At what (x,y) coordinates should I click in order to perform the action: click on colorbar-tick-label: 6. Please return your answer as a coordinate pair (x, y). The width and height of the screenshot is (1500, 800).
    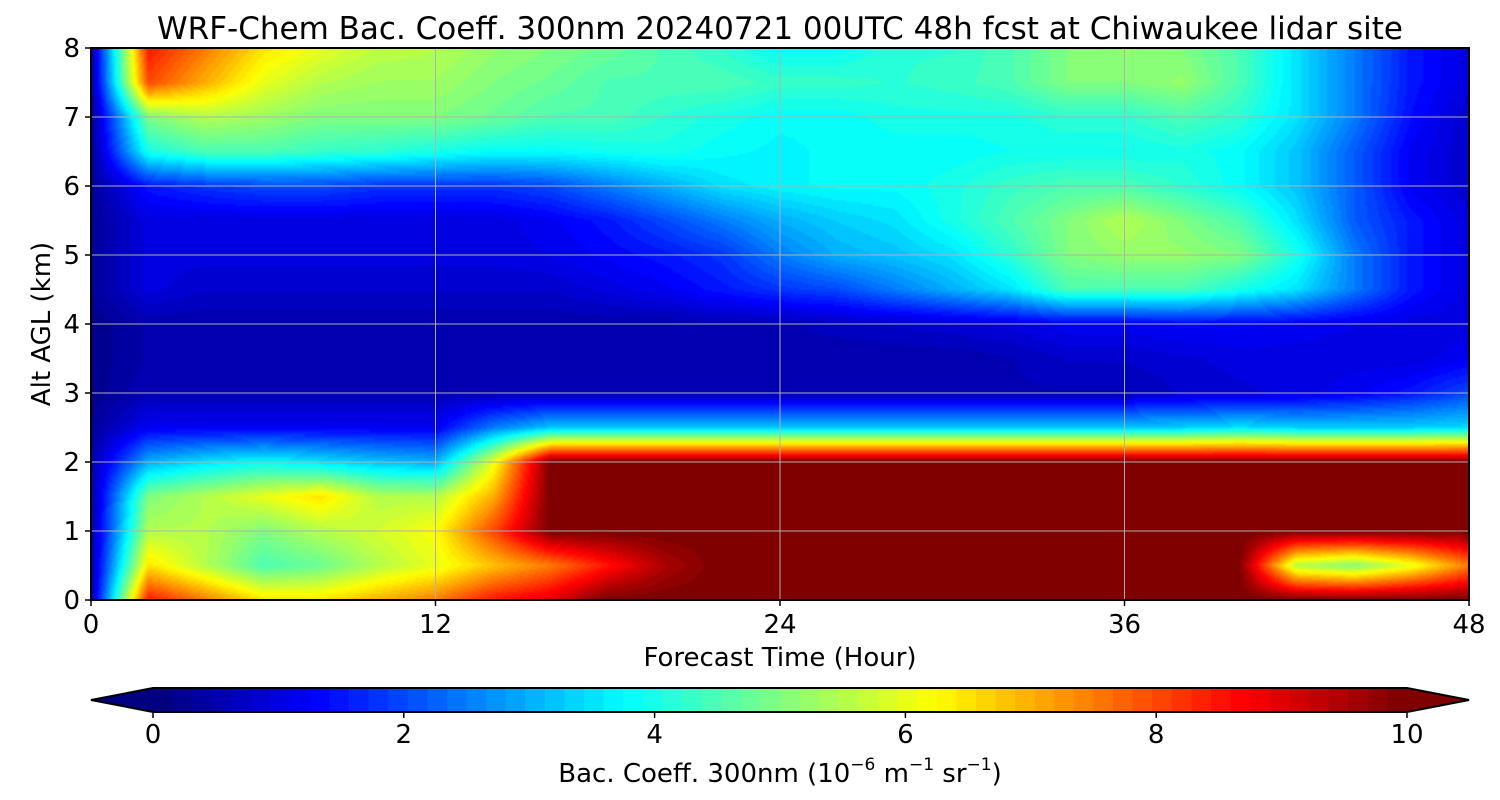
    Looking at the image, I should click on (905, 735).